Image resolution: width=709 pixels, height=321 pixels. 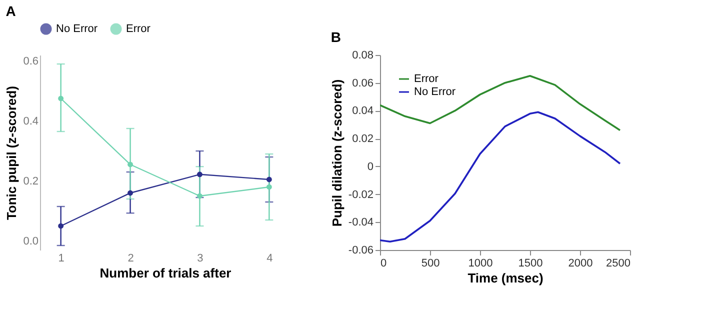 What do you see at coordinates (530, 264) in the screenshot?
I see `x-tick-label: 1500` at bounding box center [530, 264].